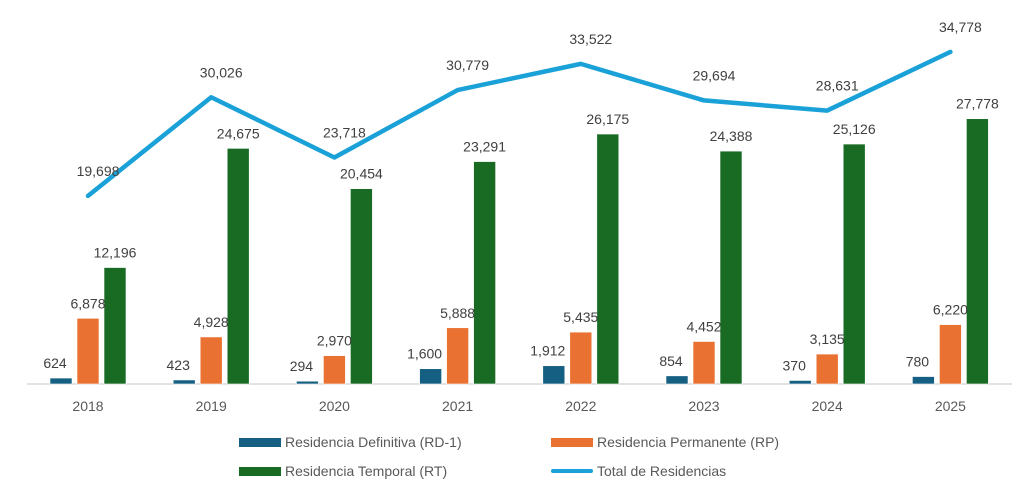 This screenshot has width=1024, height=502. What do you see at coordinates (361, 286) in the screenshot?
I see `bar-rt-2020` at bounding box center [361, 286].